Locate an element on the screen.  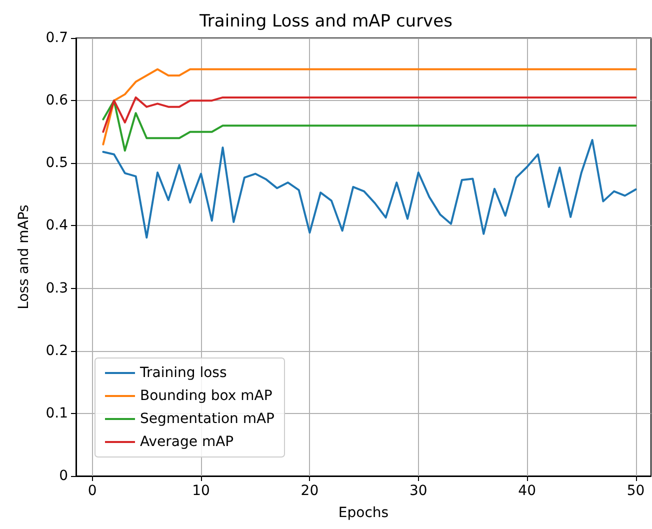
x-tick-label: 50 is located at coordinates (635, 491).